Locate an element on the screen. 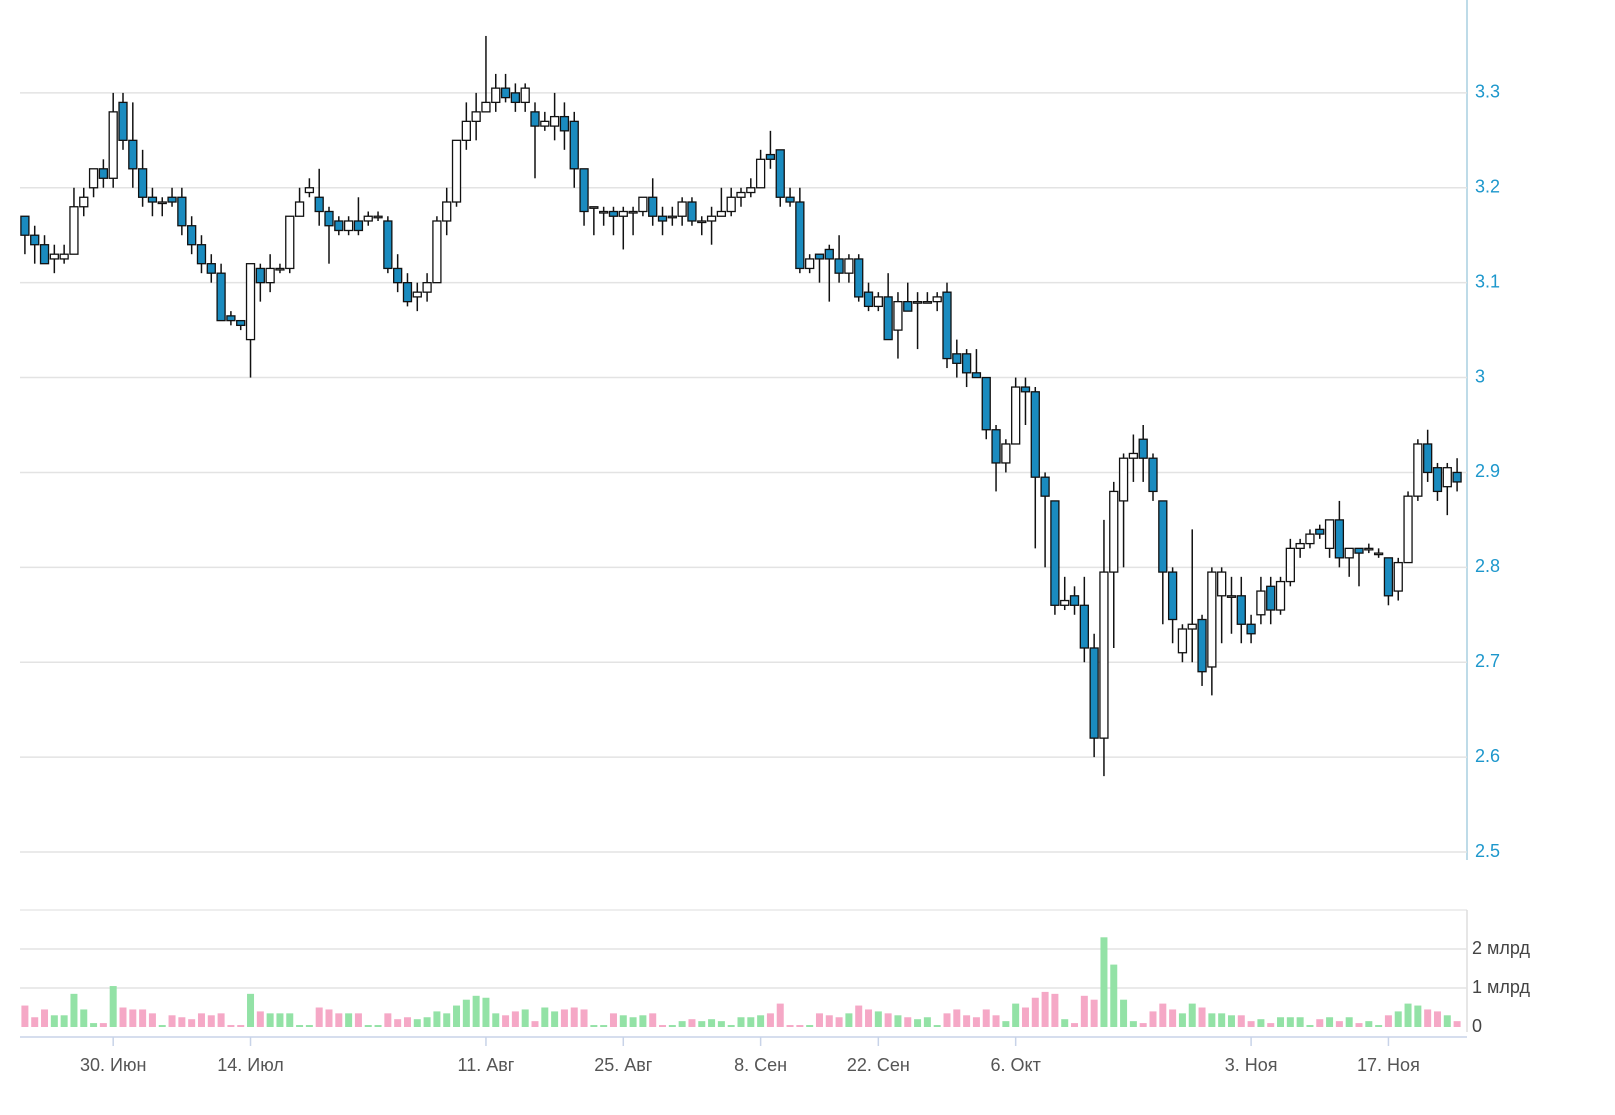 The width and height of the screenshot is (1615, 1115). y-tick-label: 3.2 is located at coordinates (1487, 187).